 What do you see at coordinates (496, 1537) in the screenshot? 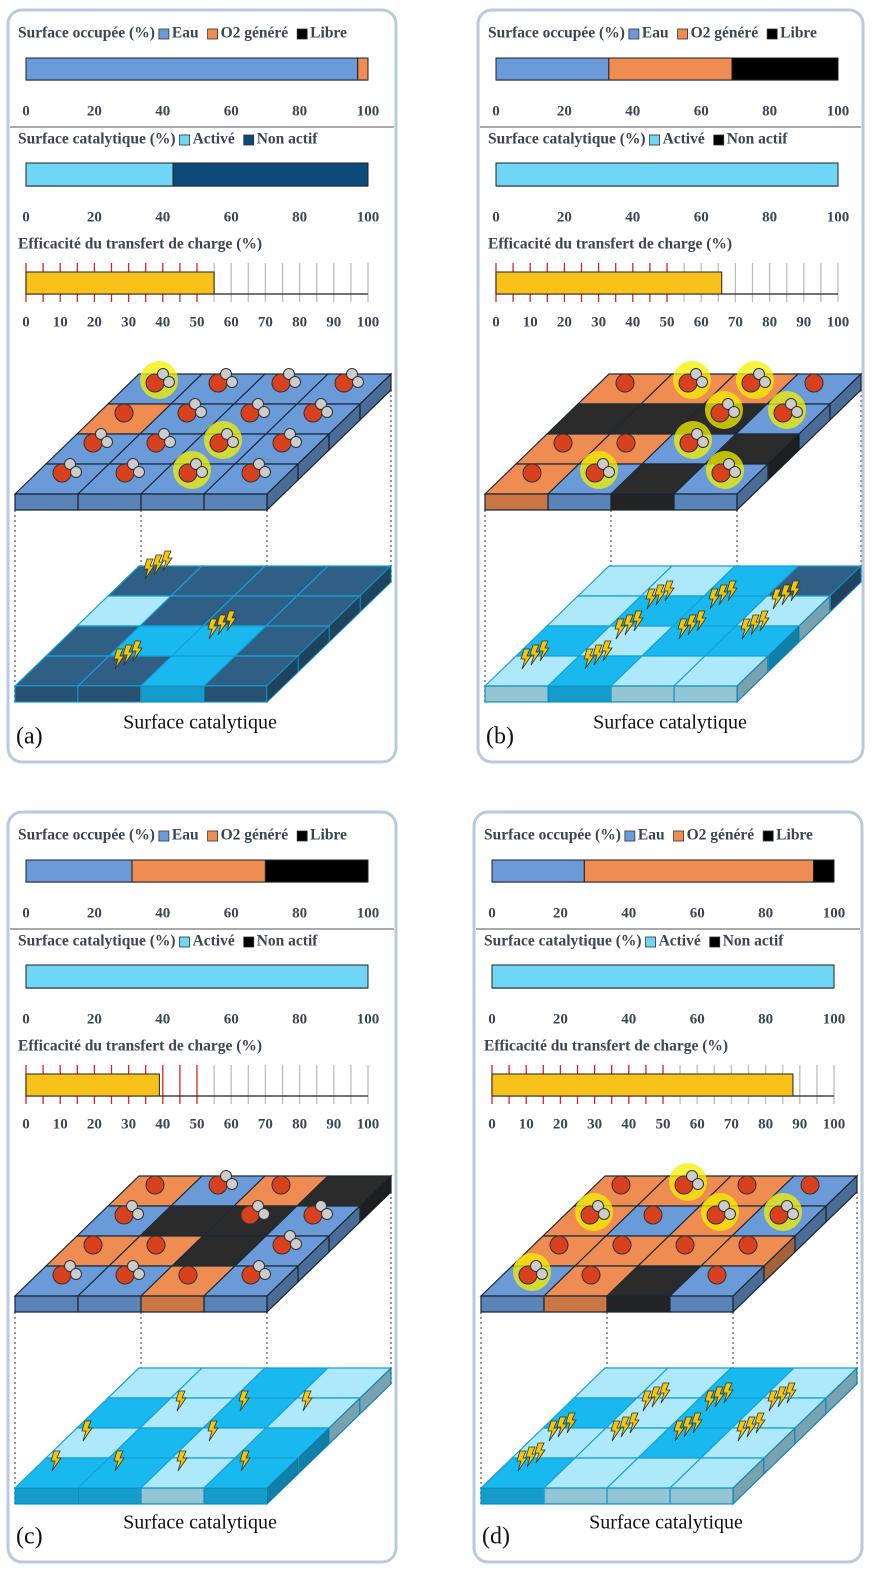
I see `panel-label: (d)` at bounding box center [496, 1537].